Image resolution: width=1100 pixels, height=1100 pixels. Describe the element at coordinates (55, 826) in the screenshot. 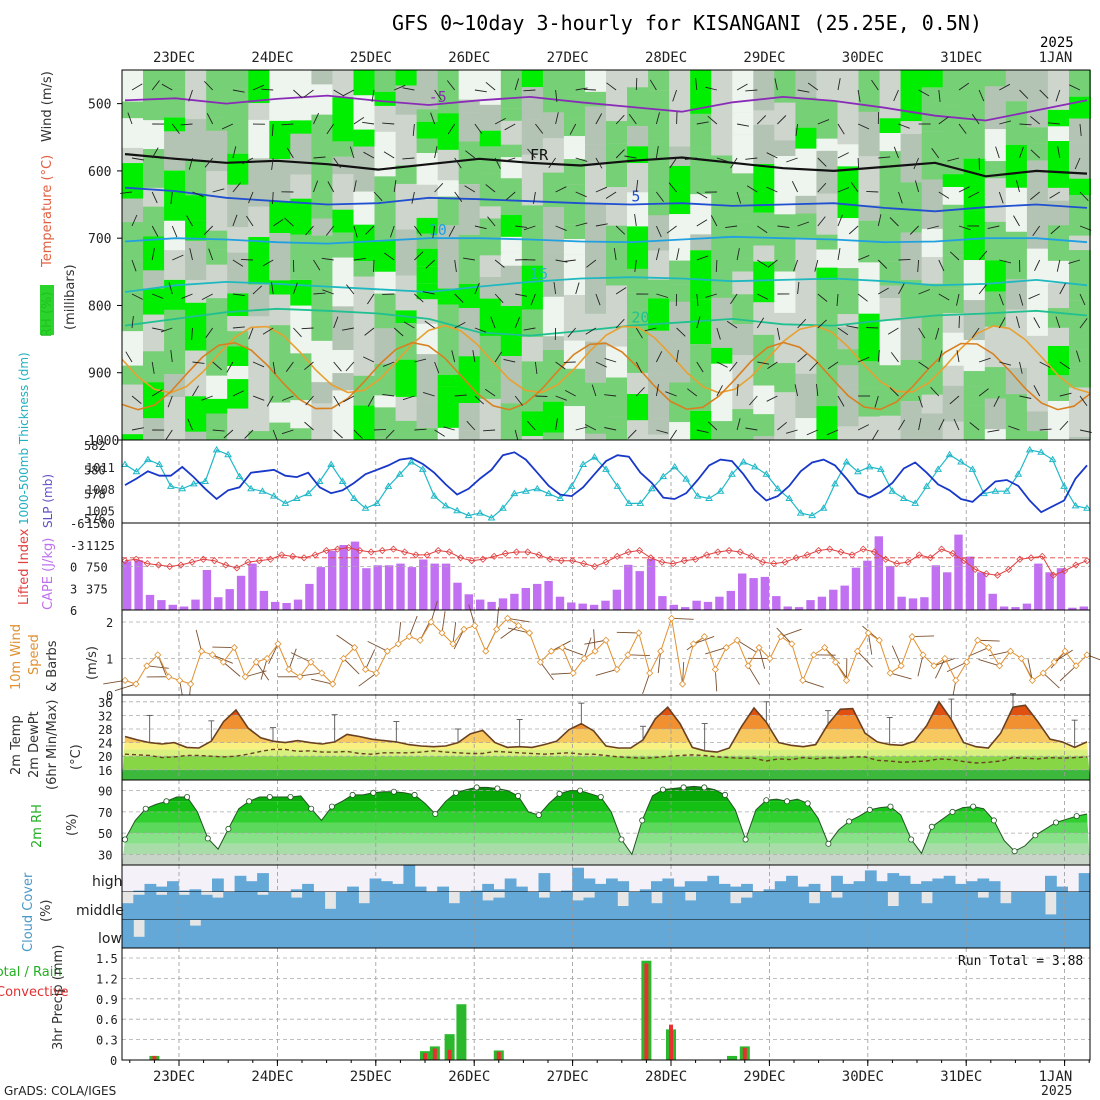

I see `rh2m-ylabel: 2m RH (%)` at that location.